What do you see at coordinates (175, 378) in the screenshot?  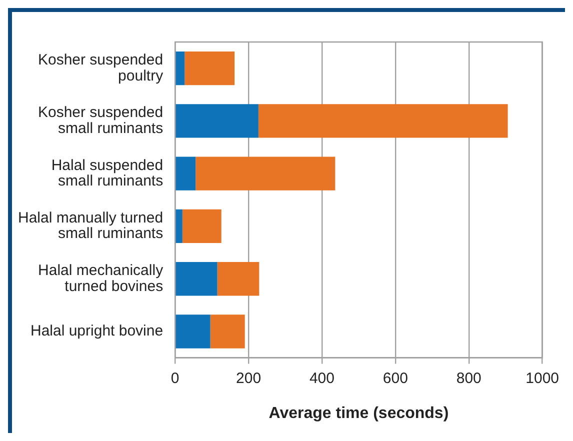 I see `x-tick-label: 0` at bounding box center [175, 378].